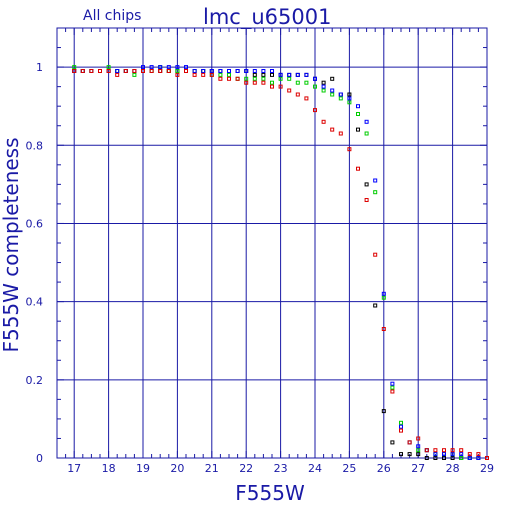 The width and height of the screenshot is (512, 512). Describe the element at coordinates (74, 468) in the screenshot. I see `x-tick-label: 17` at that location.